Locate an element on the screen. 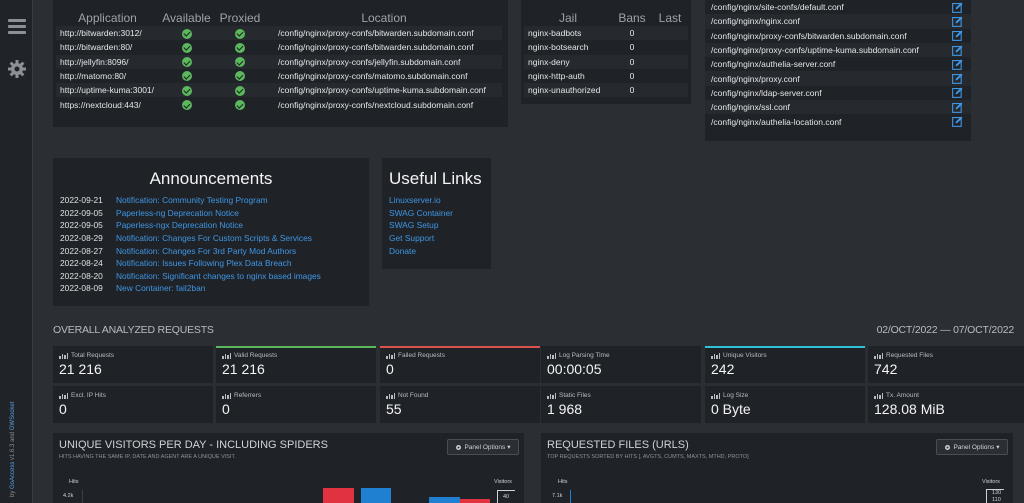 The height and width of the screenshot is (503, 1024). announcement-link: New Container: fail2ban is located at coordinates (161, 288).